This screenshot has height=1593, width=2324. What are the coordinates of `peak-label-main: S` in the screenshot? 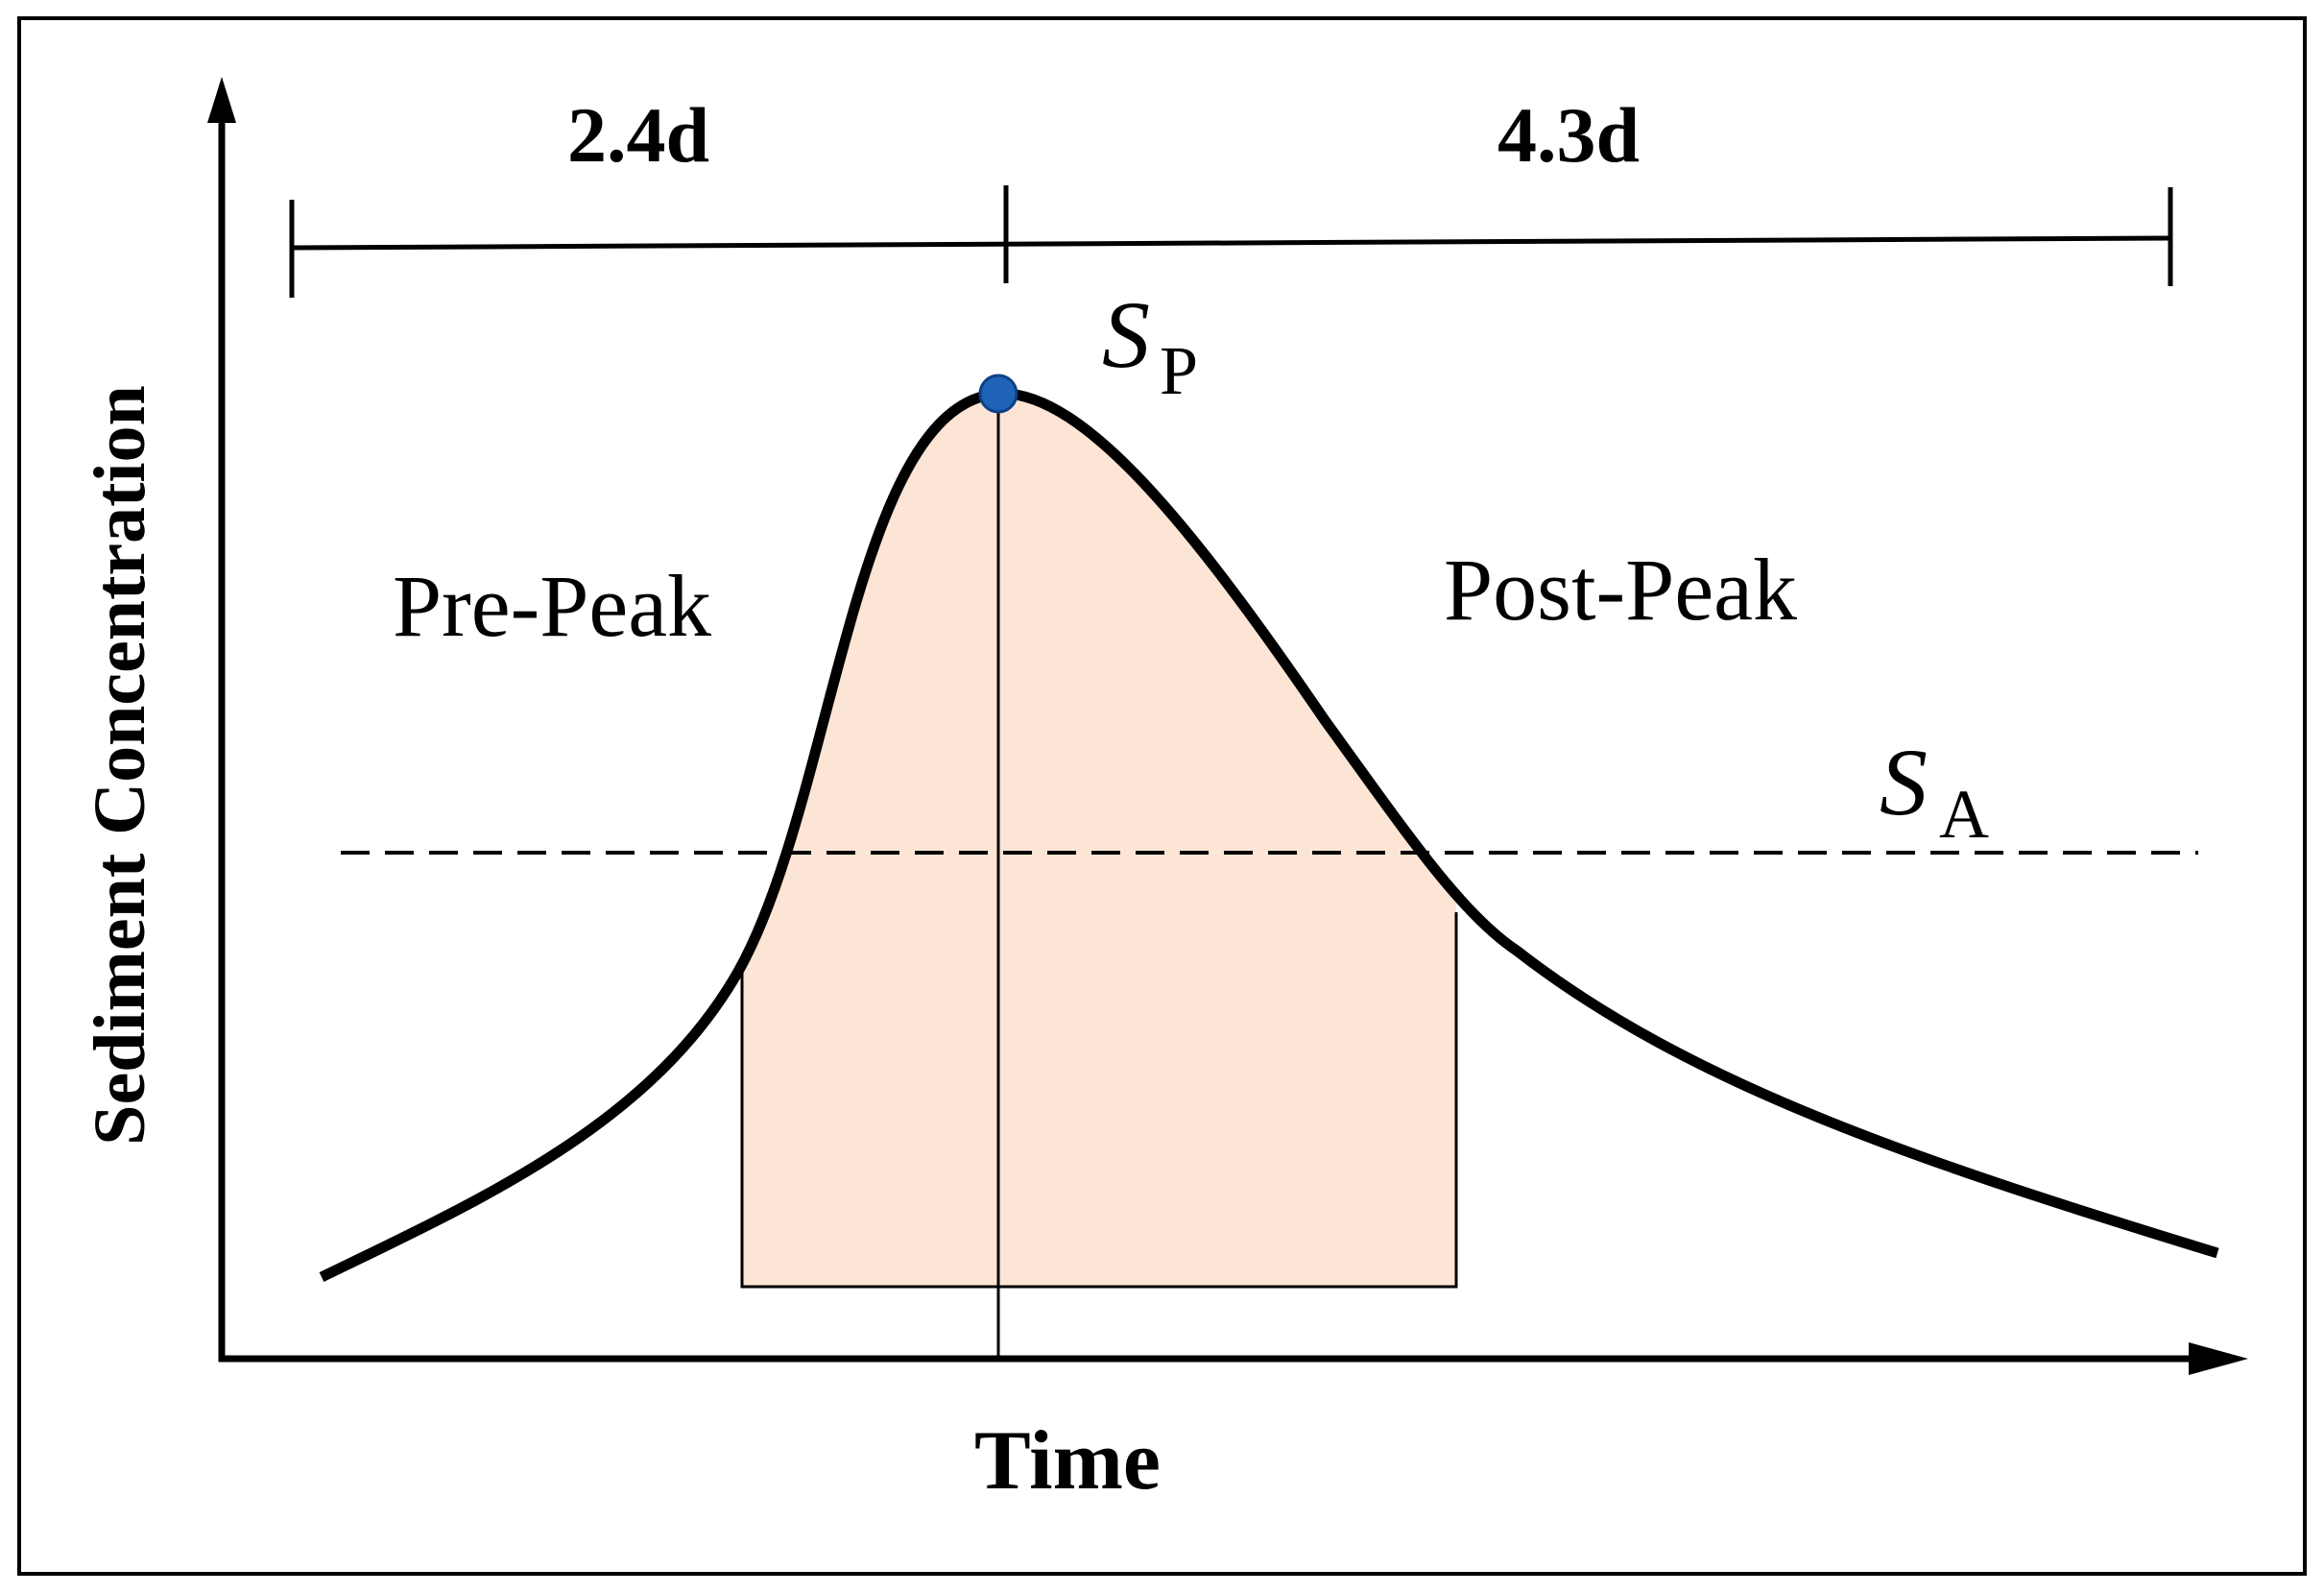 It's located at (1126, 334).